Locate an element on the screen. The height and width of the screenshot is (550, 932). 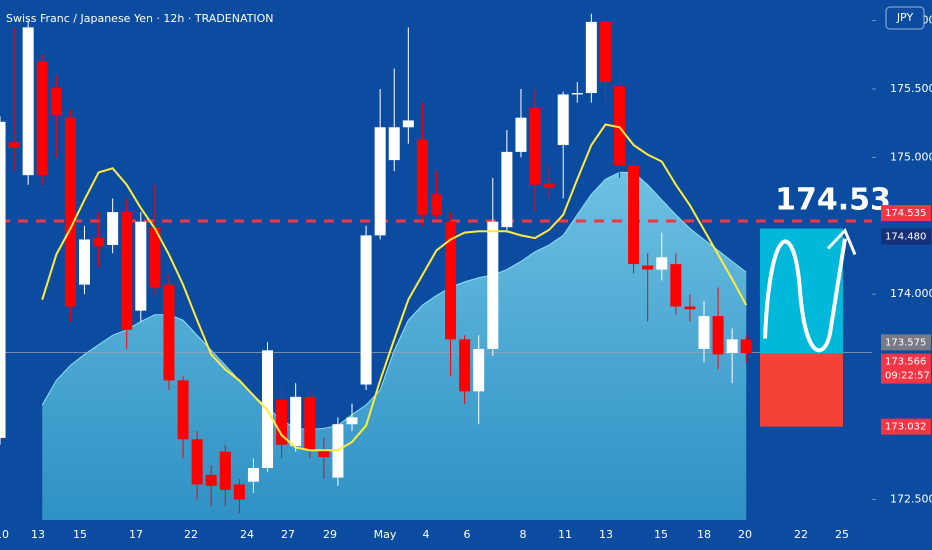
price-label: 173.032 is located at coordinates (905, 427).